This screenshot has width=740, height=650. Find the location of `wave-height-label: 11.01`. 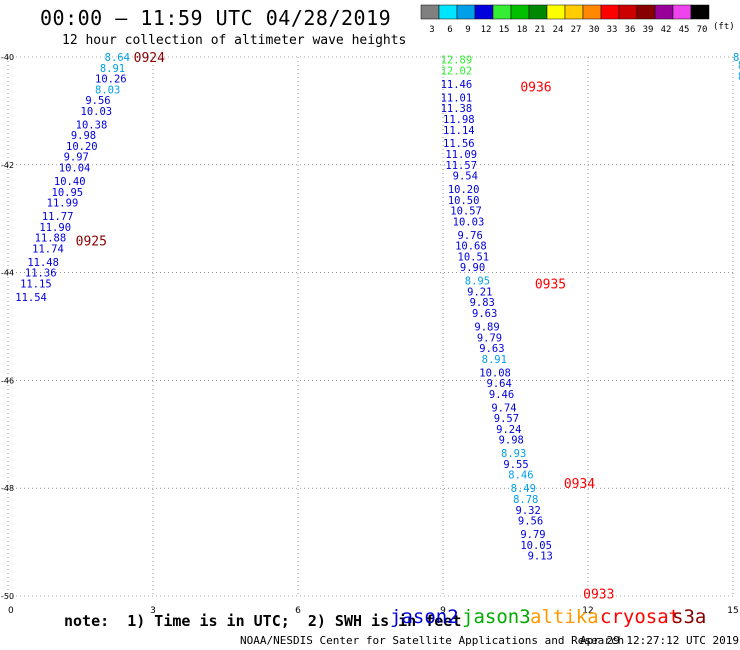

wave-height-label: 11.01 is located at coordinates (457, 98).